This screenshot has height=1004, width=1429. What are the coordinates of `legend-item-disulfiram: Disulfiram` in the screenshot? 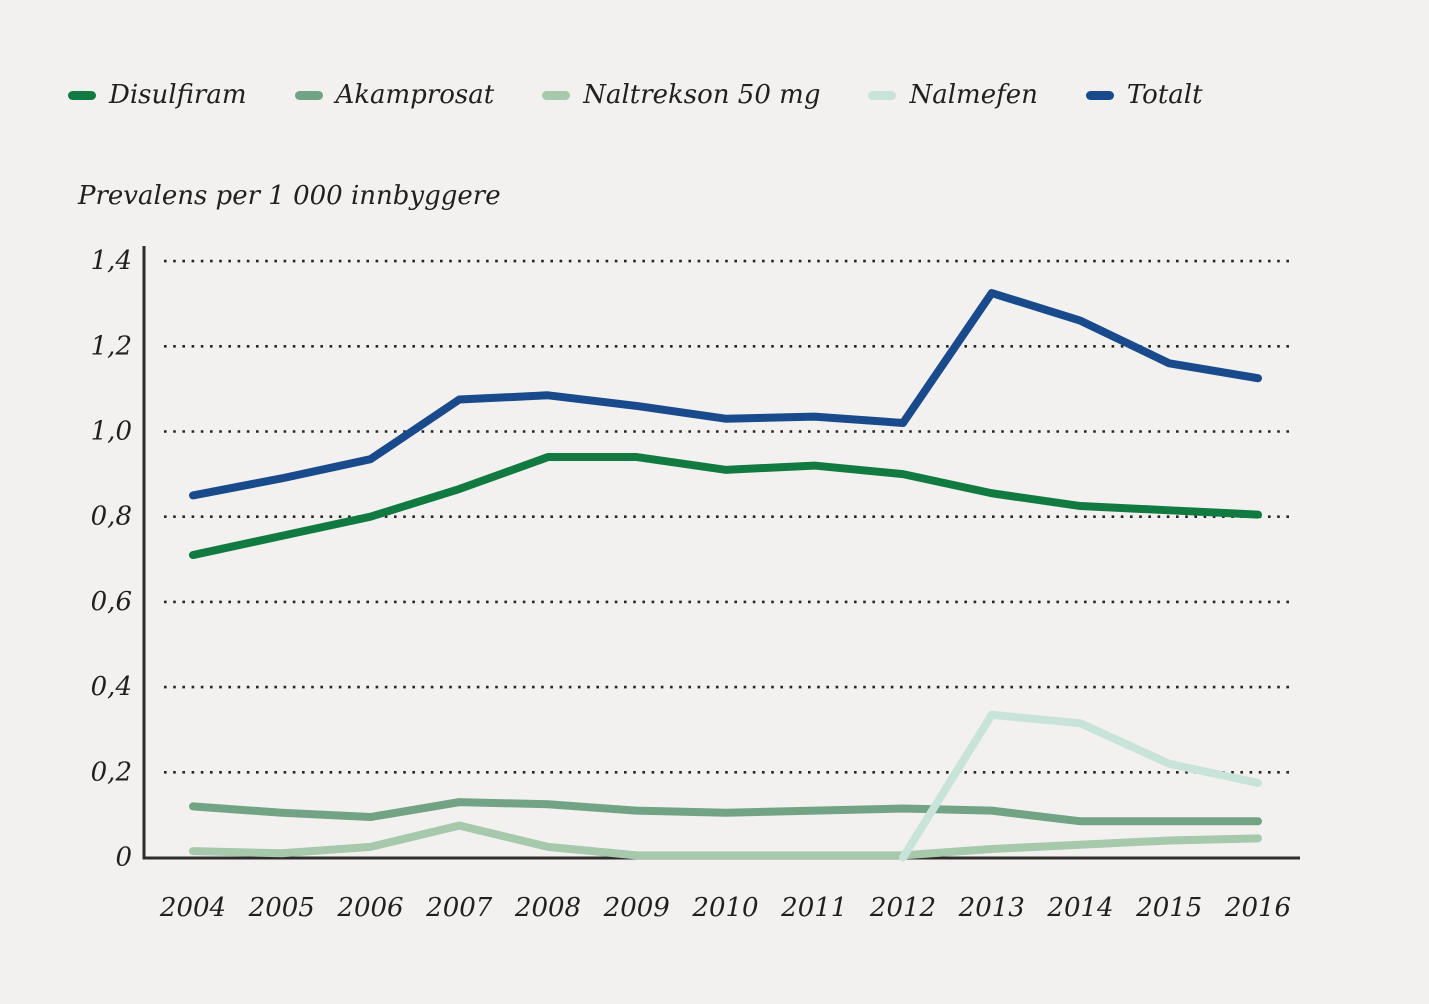 It's located at (157, 95).